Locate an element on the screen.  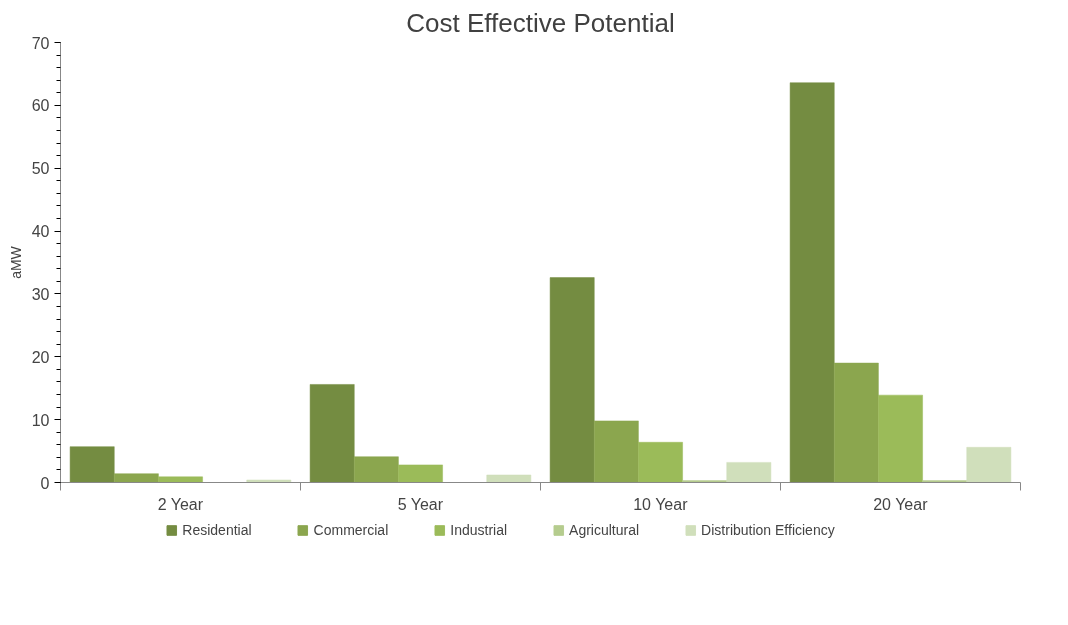
y-tick-label: 10 is located at coordinates (40, 420).